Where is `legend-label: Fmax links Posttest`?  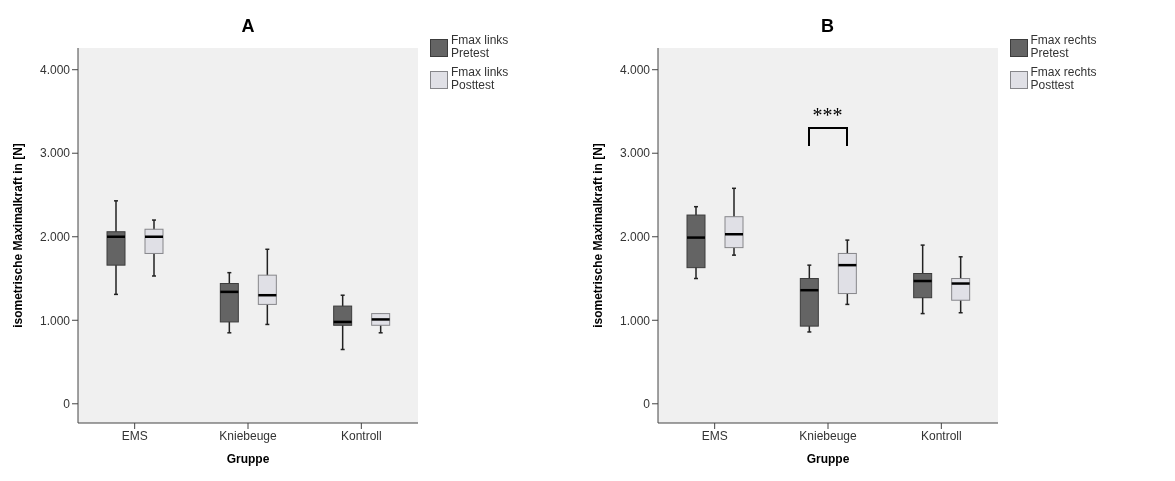
legend-label: Fmax links Posttest is located at coordinates (480, 78).